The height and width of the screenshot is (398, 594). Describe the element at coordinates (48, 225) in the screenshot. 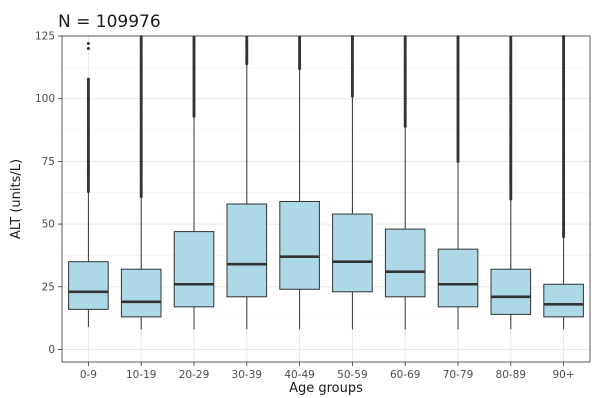

I see `y-tick-label: 50` at that location.